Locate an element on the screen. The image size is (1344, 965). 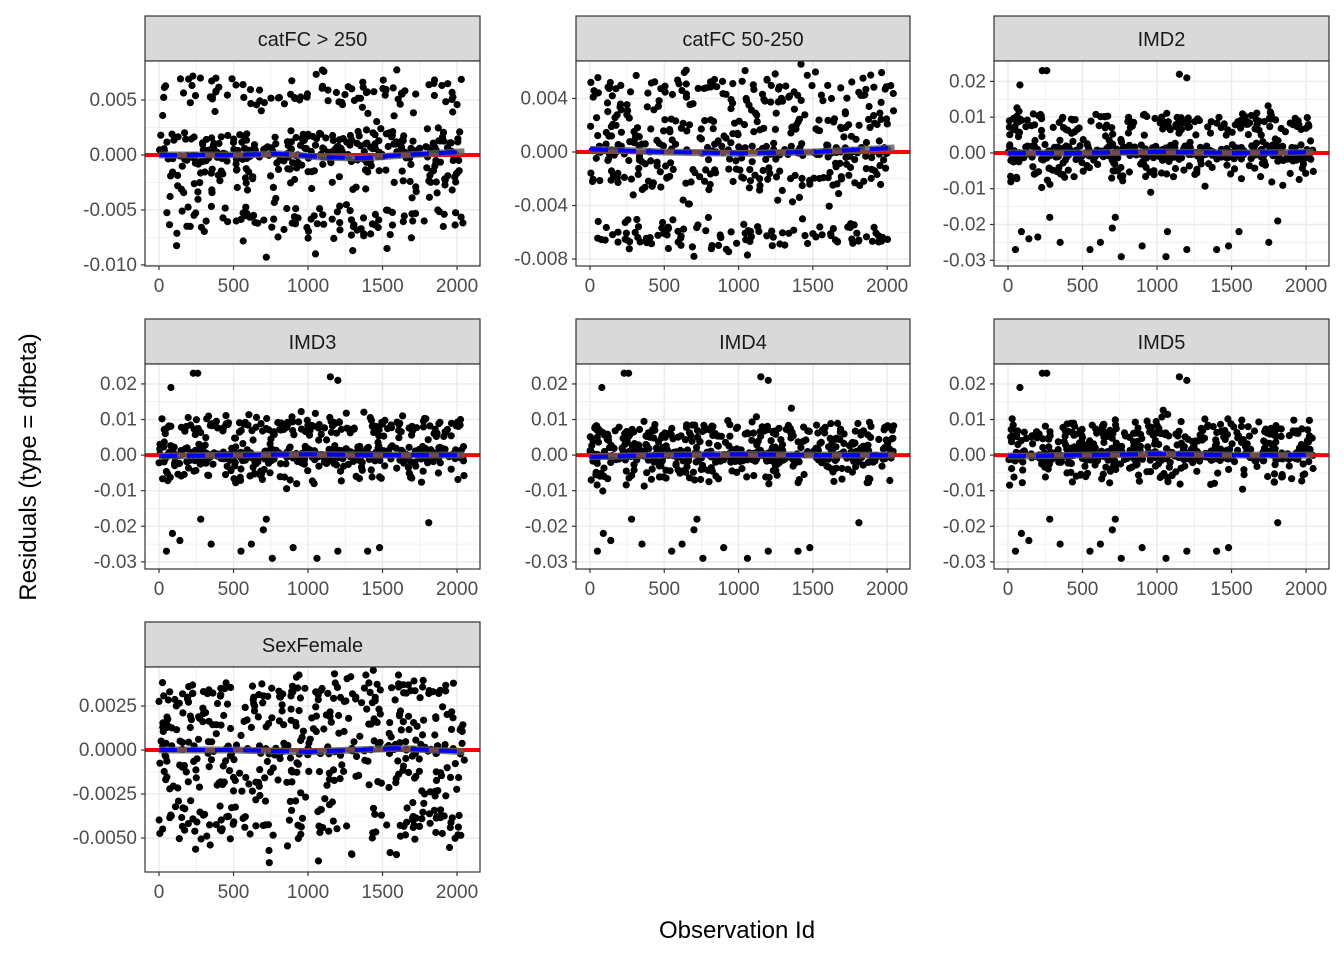
strip-background is located at coordinates (743, 38).